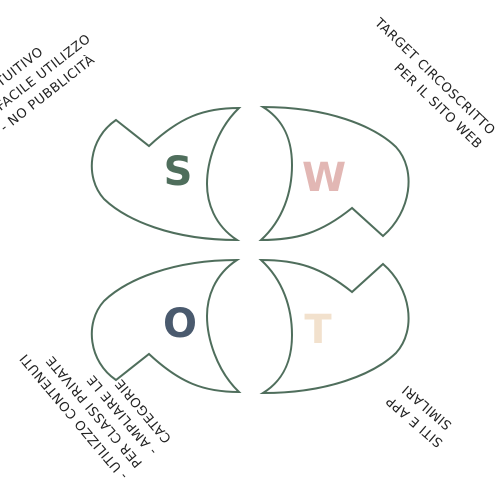  I want to click on petal-s, so click(166, 174).